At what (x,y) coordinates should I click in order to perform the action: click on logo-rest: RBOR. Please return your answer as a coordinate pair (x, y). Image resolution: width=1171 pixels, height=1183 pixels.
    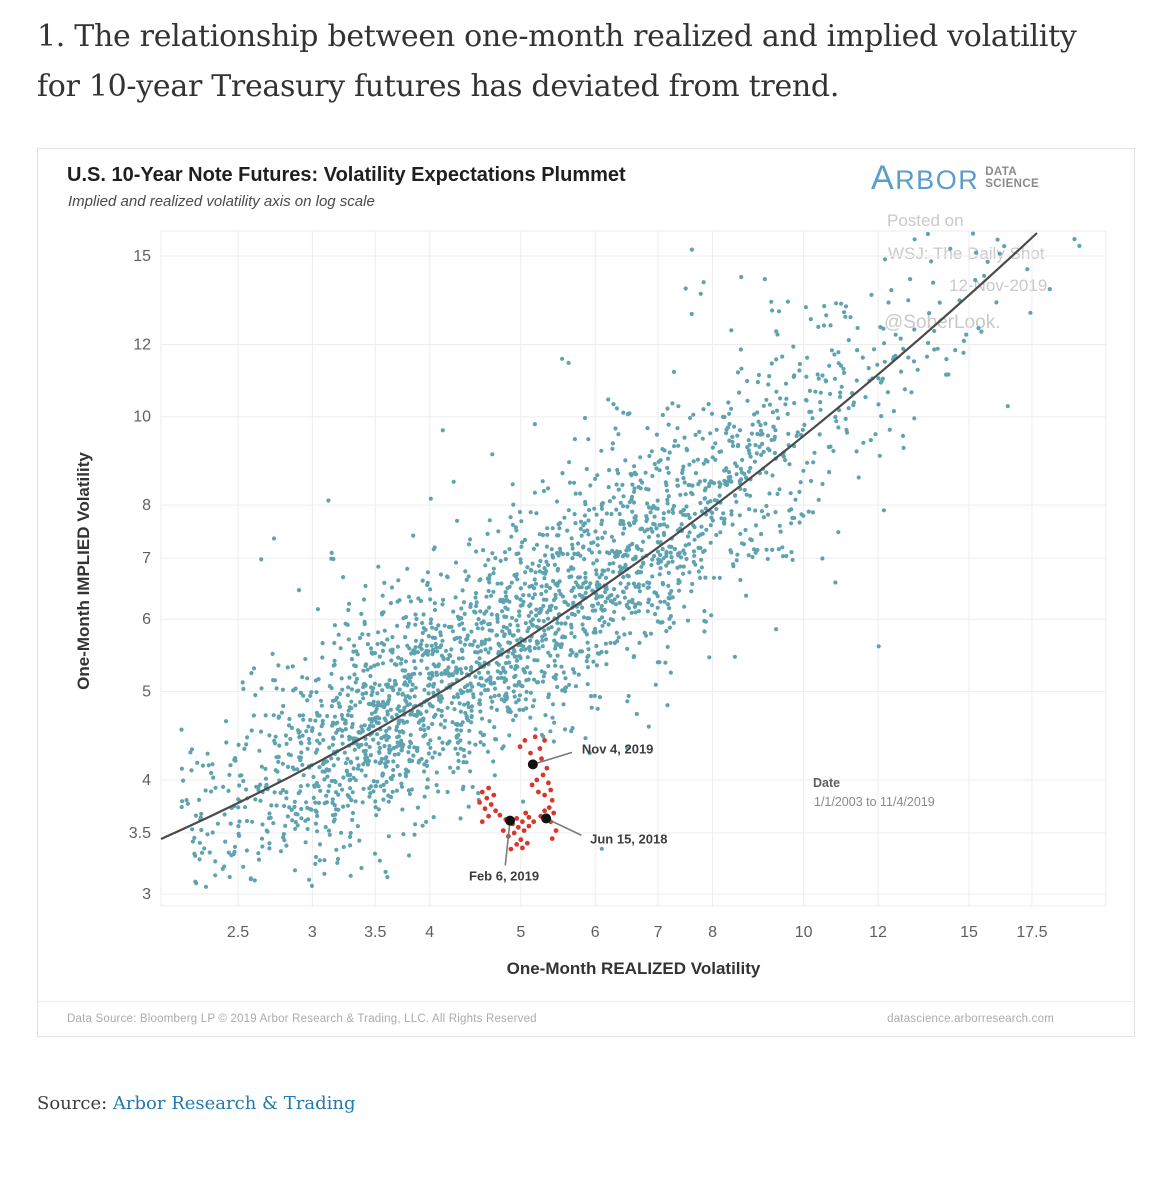
    Looking at the image, I should click on (937, 180).